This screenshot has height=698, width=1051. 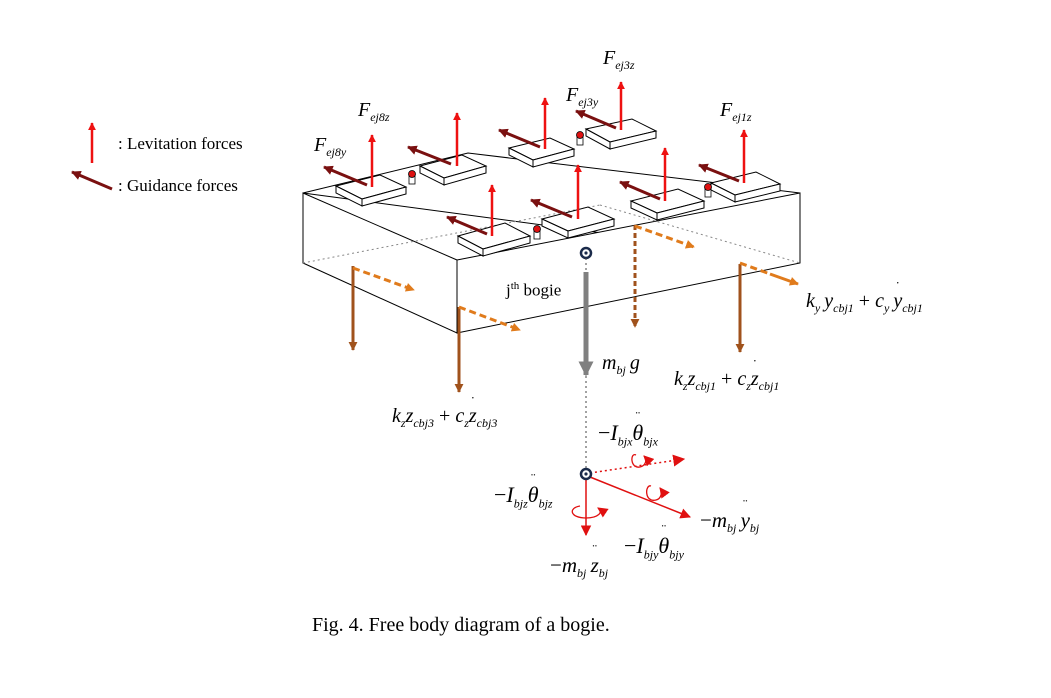 I want to click on inertia-frame, so click(x=631, y=495).